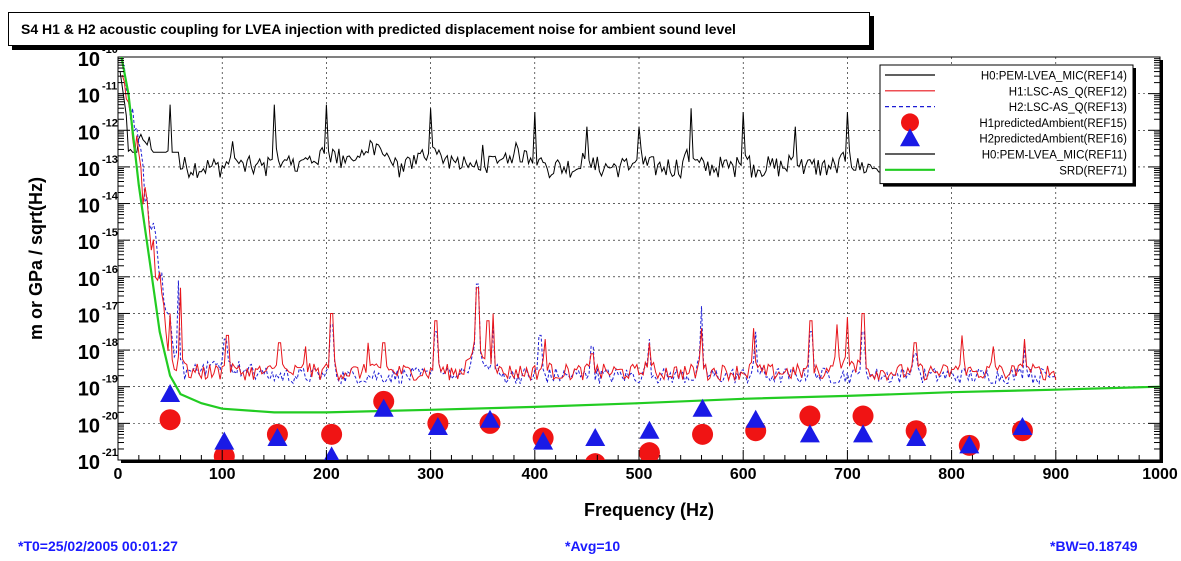 This screenshot has width=1181, height=561. I want to click on y-tick-exponent: -20, so click(110, 416).